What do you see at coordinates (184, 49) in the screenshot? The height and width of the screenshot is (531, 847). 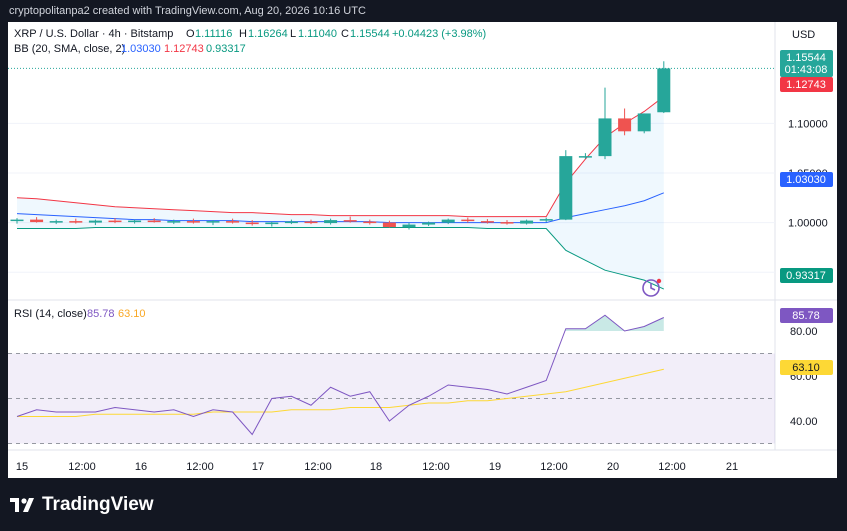 I see `legend-bb-upper: 1.12743` at bounding box center [184, 49].